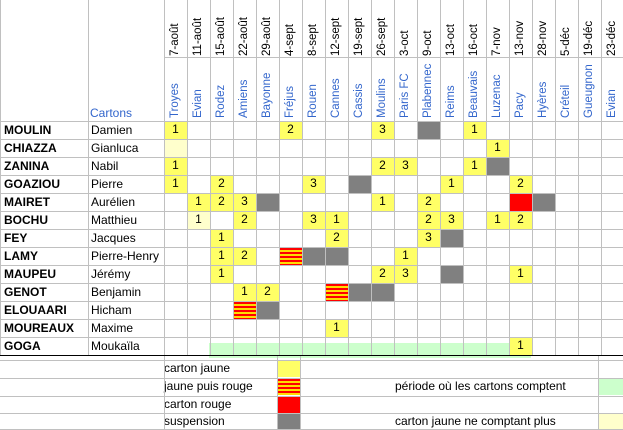 The image size is (623, 430). Describe the element at coordinates (221, 36) in the screenshot. I see `date-header: 15-août` at that location.